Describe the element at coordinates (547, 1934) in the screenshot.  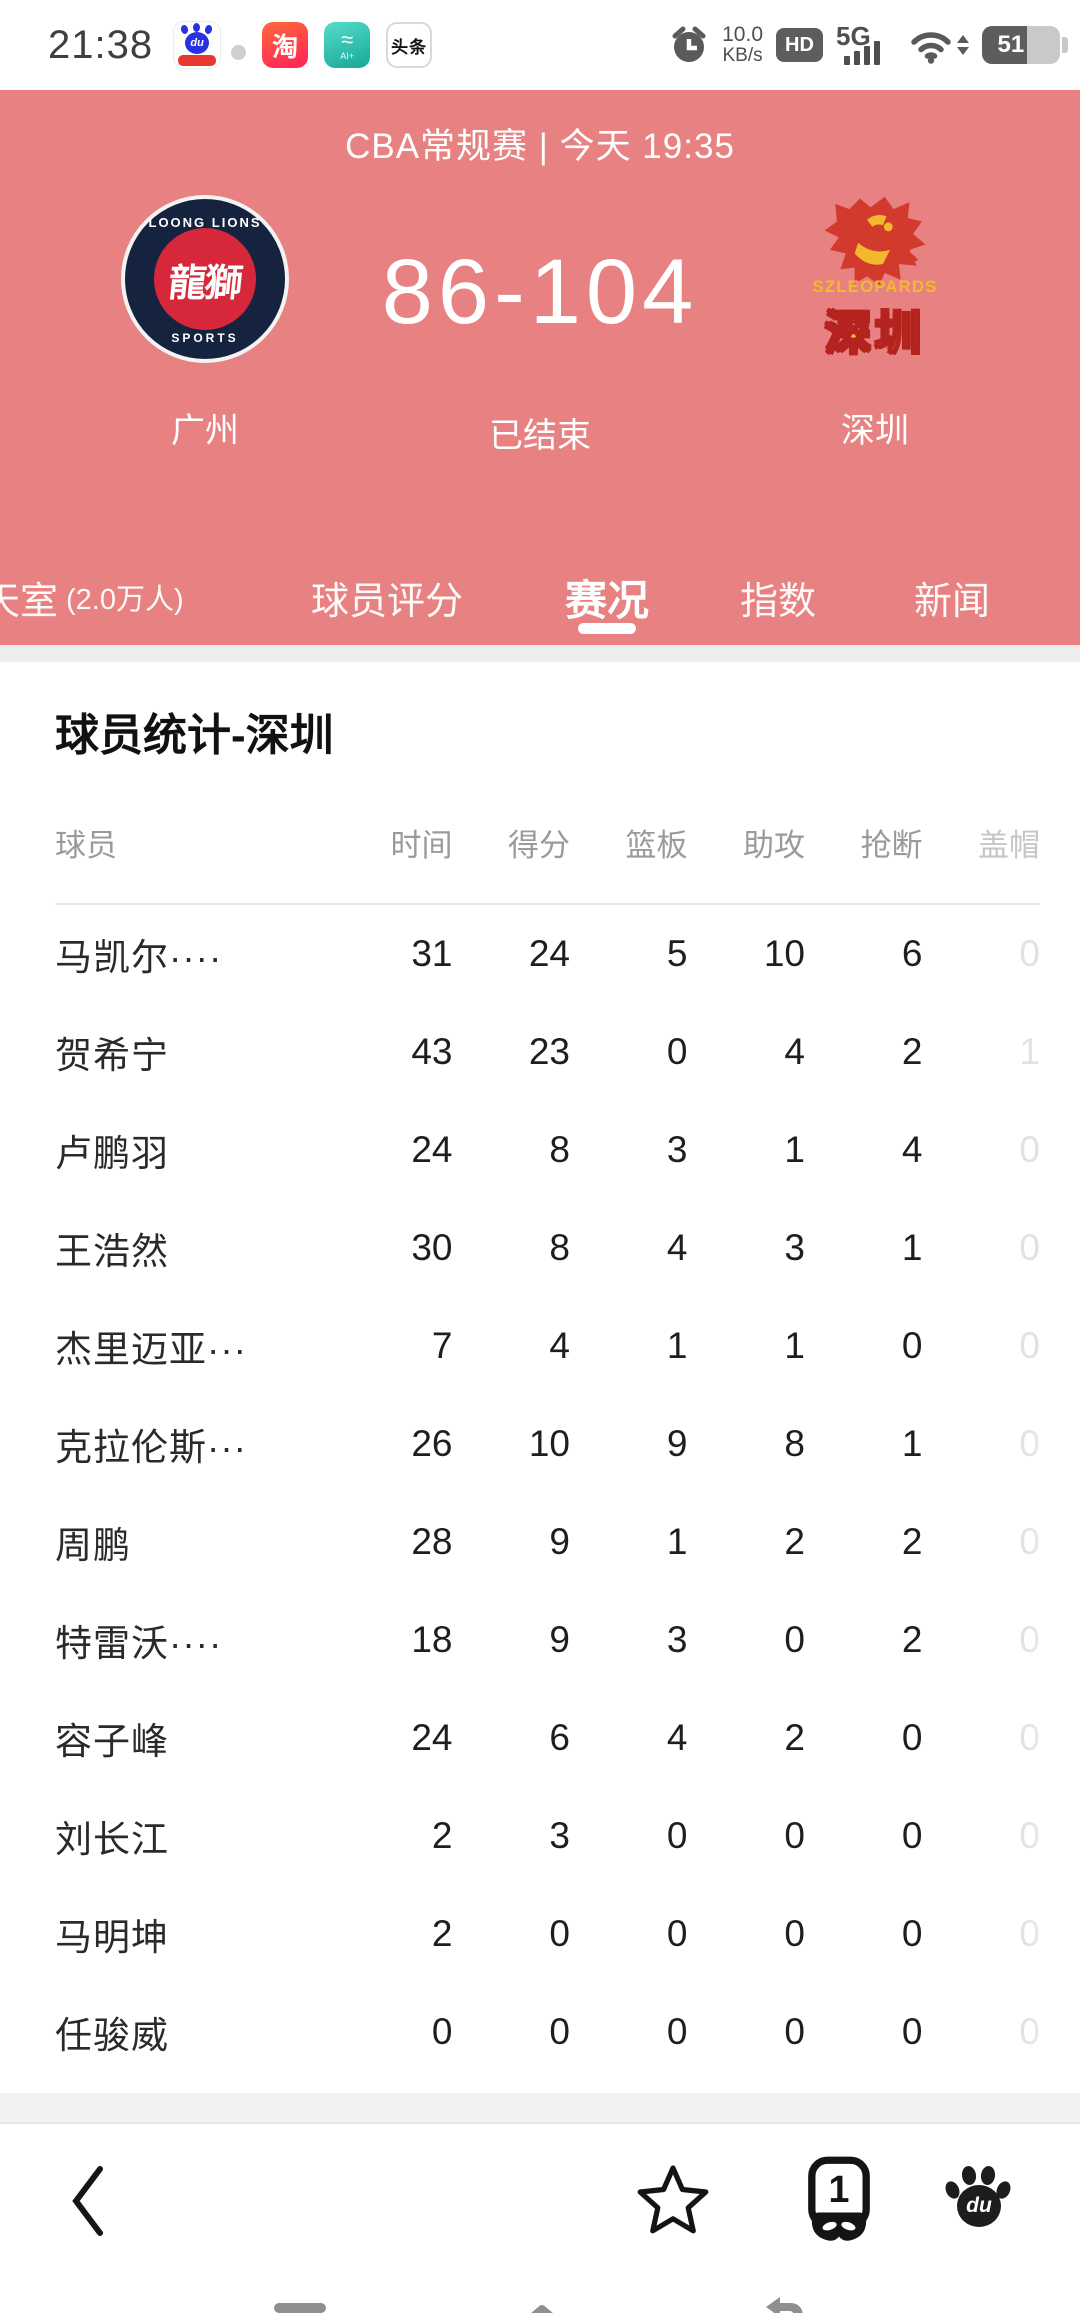
I see `table-row: 马明坤 2 0 0 0 0 0` at that location.